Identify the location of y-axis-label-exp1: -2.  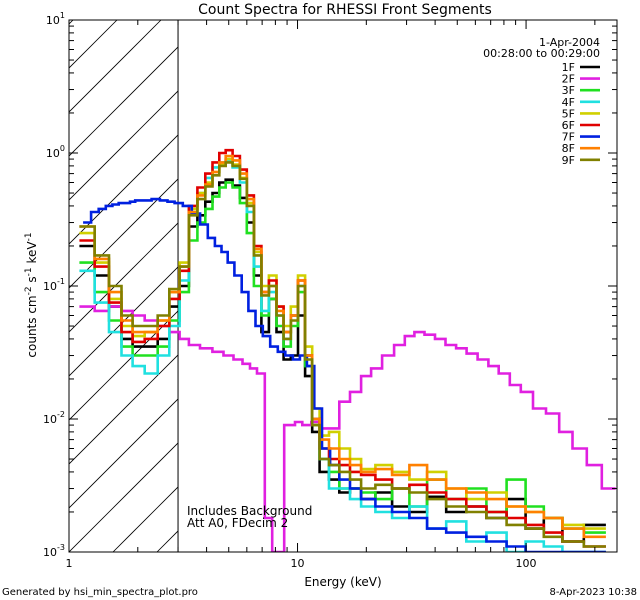
(29, 290).